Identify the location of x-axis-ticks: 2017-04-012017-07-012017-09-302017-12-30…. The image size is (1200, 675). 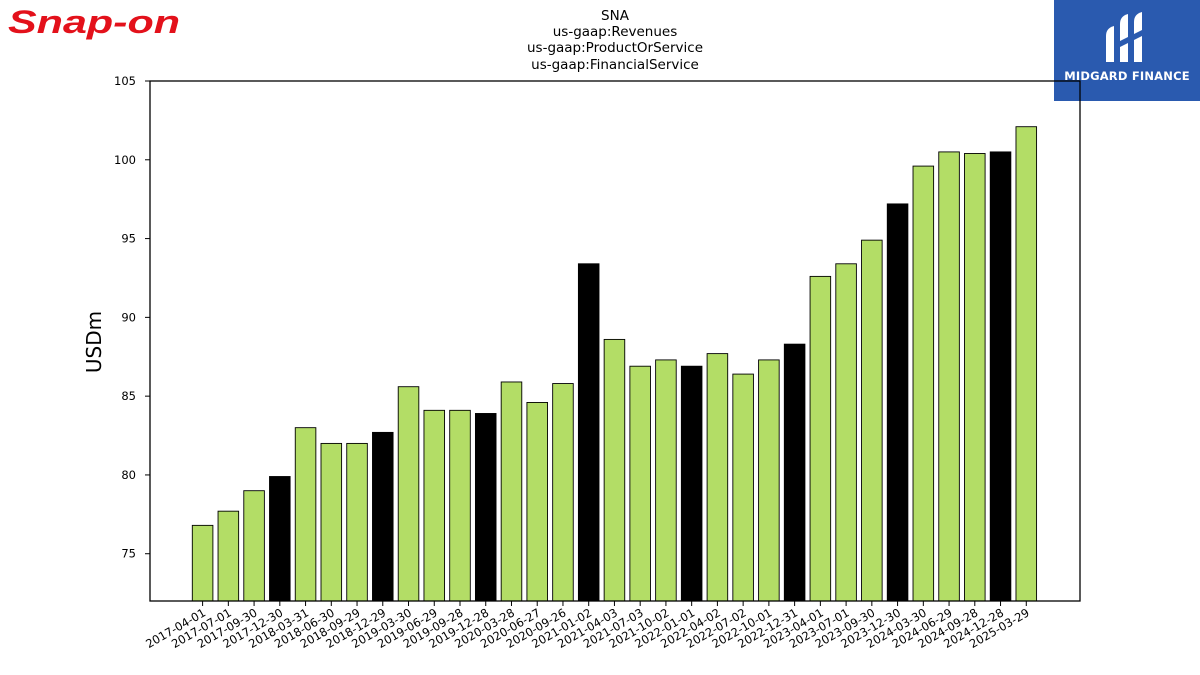
(587, 626).